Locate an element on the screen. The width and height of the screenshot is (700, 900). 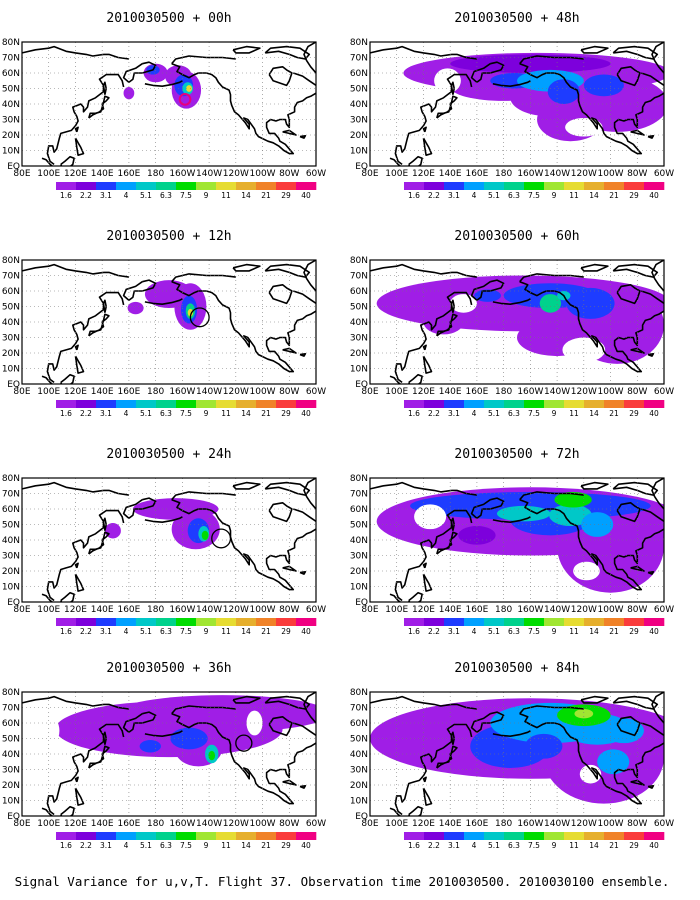
panel-title: 2010030500 + 36h is located at coordinates (168, 668).